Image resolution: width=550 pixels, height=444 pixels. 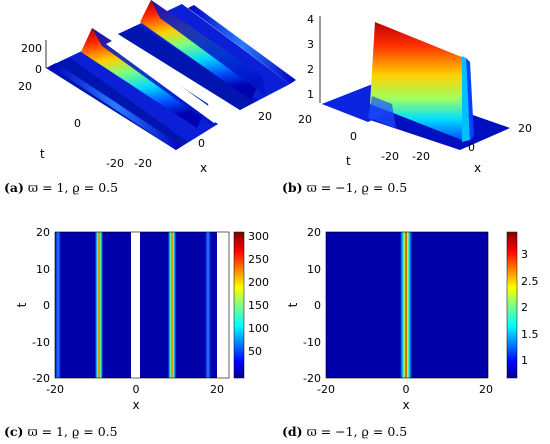 I want to click on caption-d-tag: (d), so click(x=292, y=431).